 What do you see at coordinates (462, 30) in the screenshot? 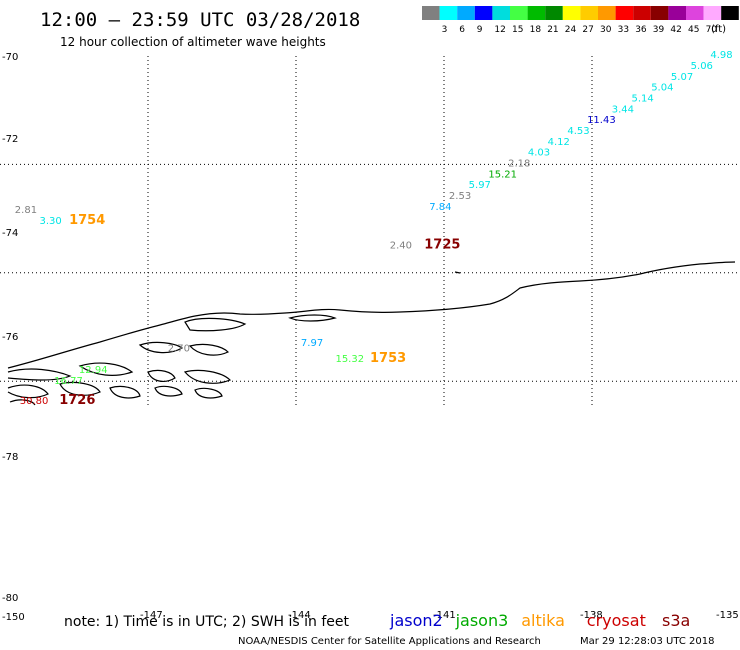
I see `legend-label: 6` at bounding box center [462, 30].